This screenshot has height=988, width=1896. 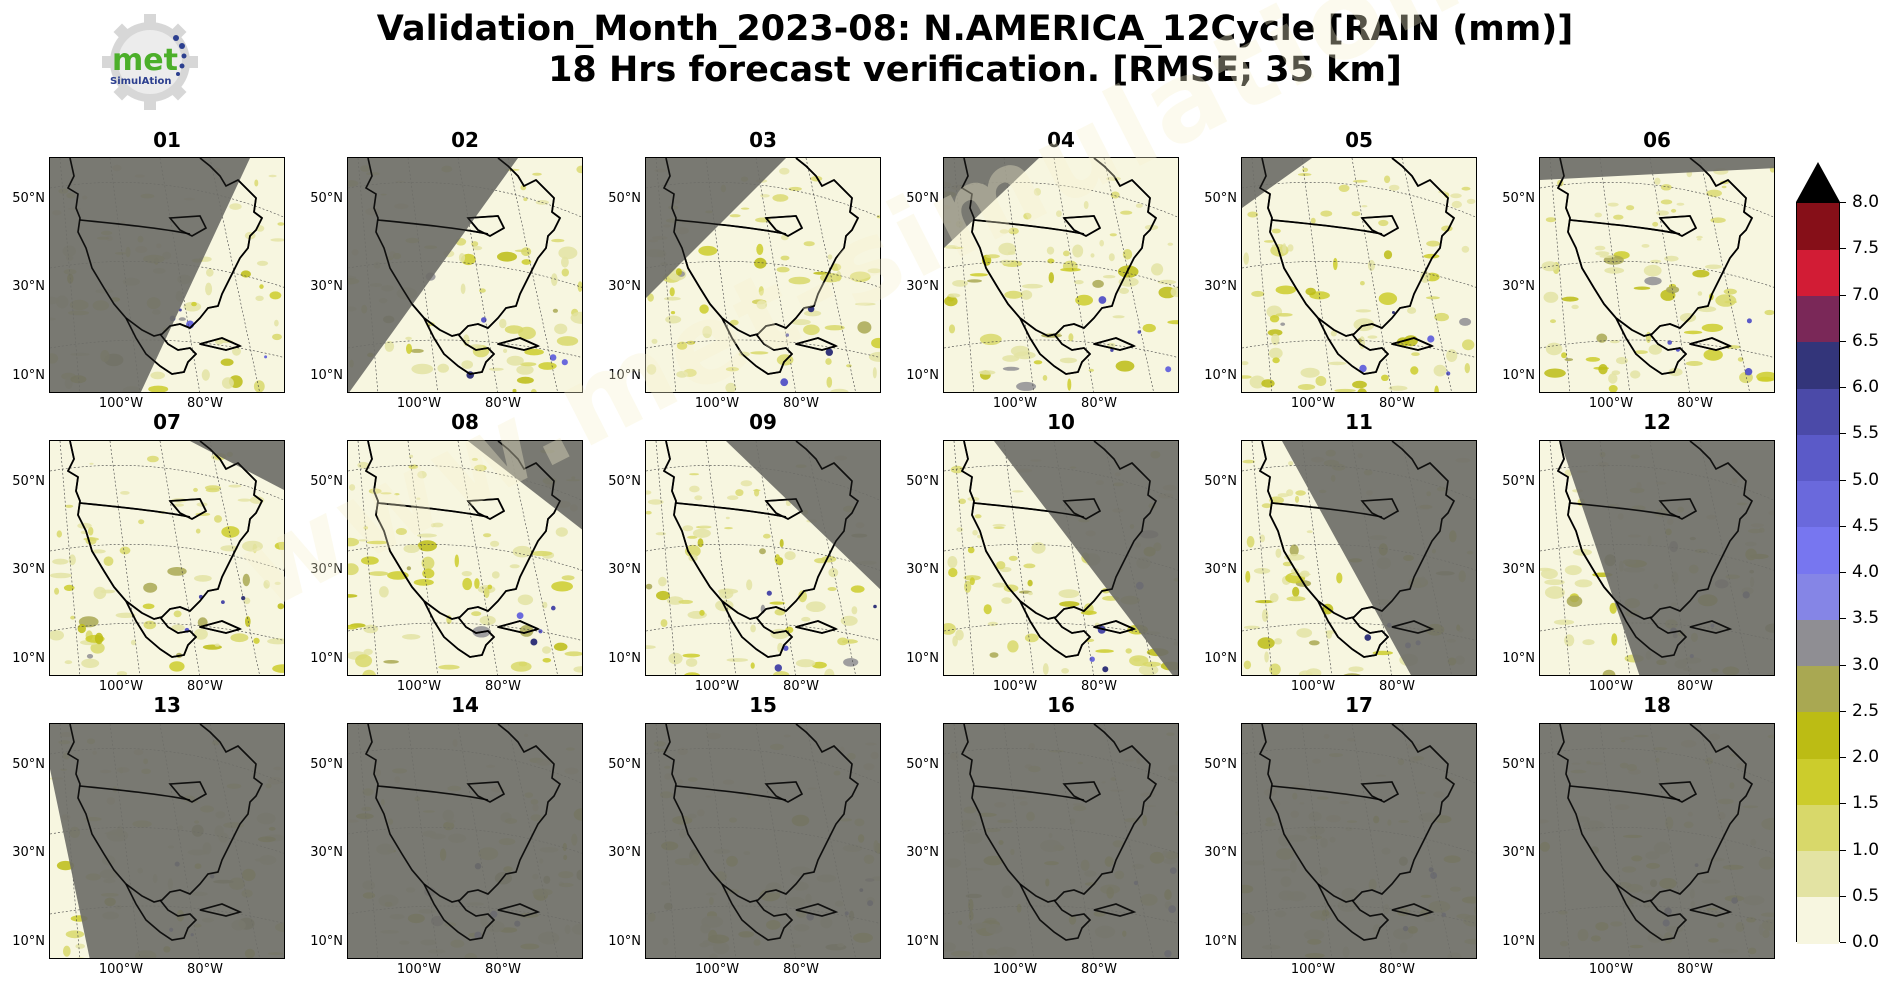 I want to click on colorbar-tick-label: 1.5, so click(x=1866, y=803).